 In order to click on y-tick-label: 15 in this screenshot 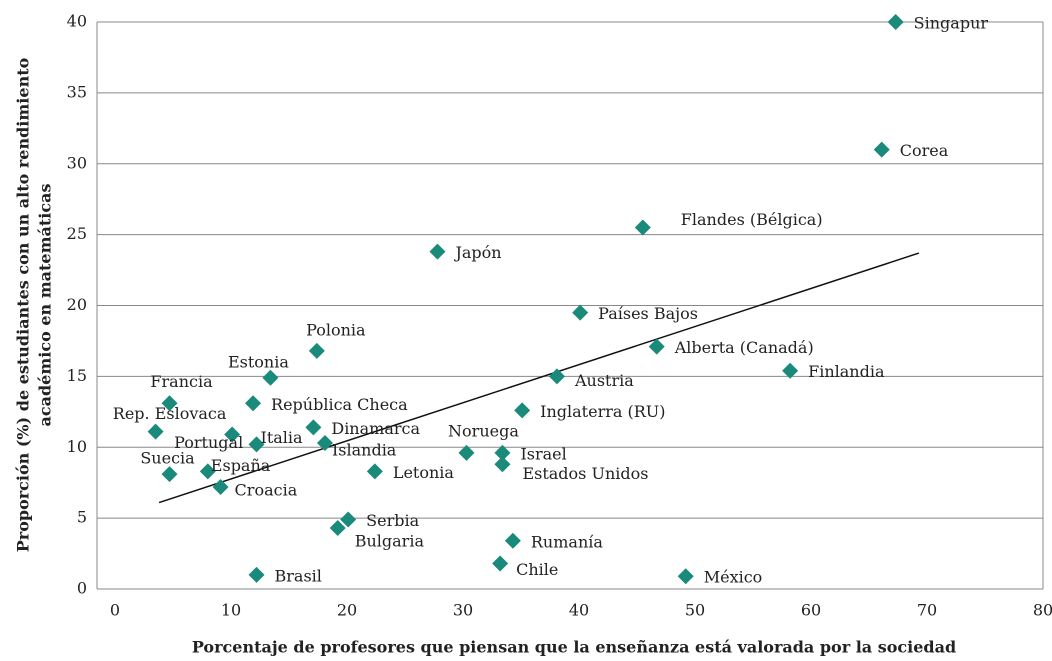, I will do `click(77, 375)`.